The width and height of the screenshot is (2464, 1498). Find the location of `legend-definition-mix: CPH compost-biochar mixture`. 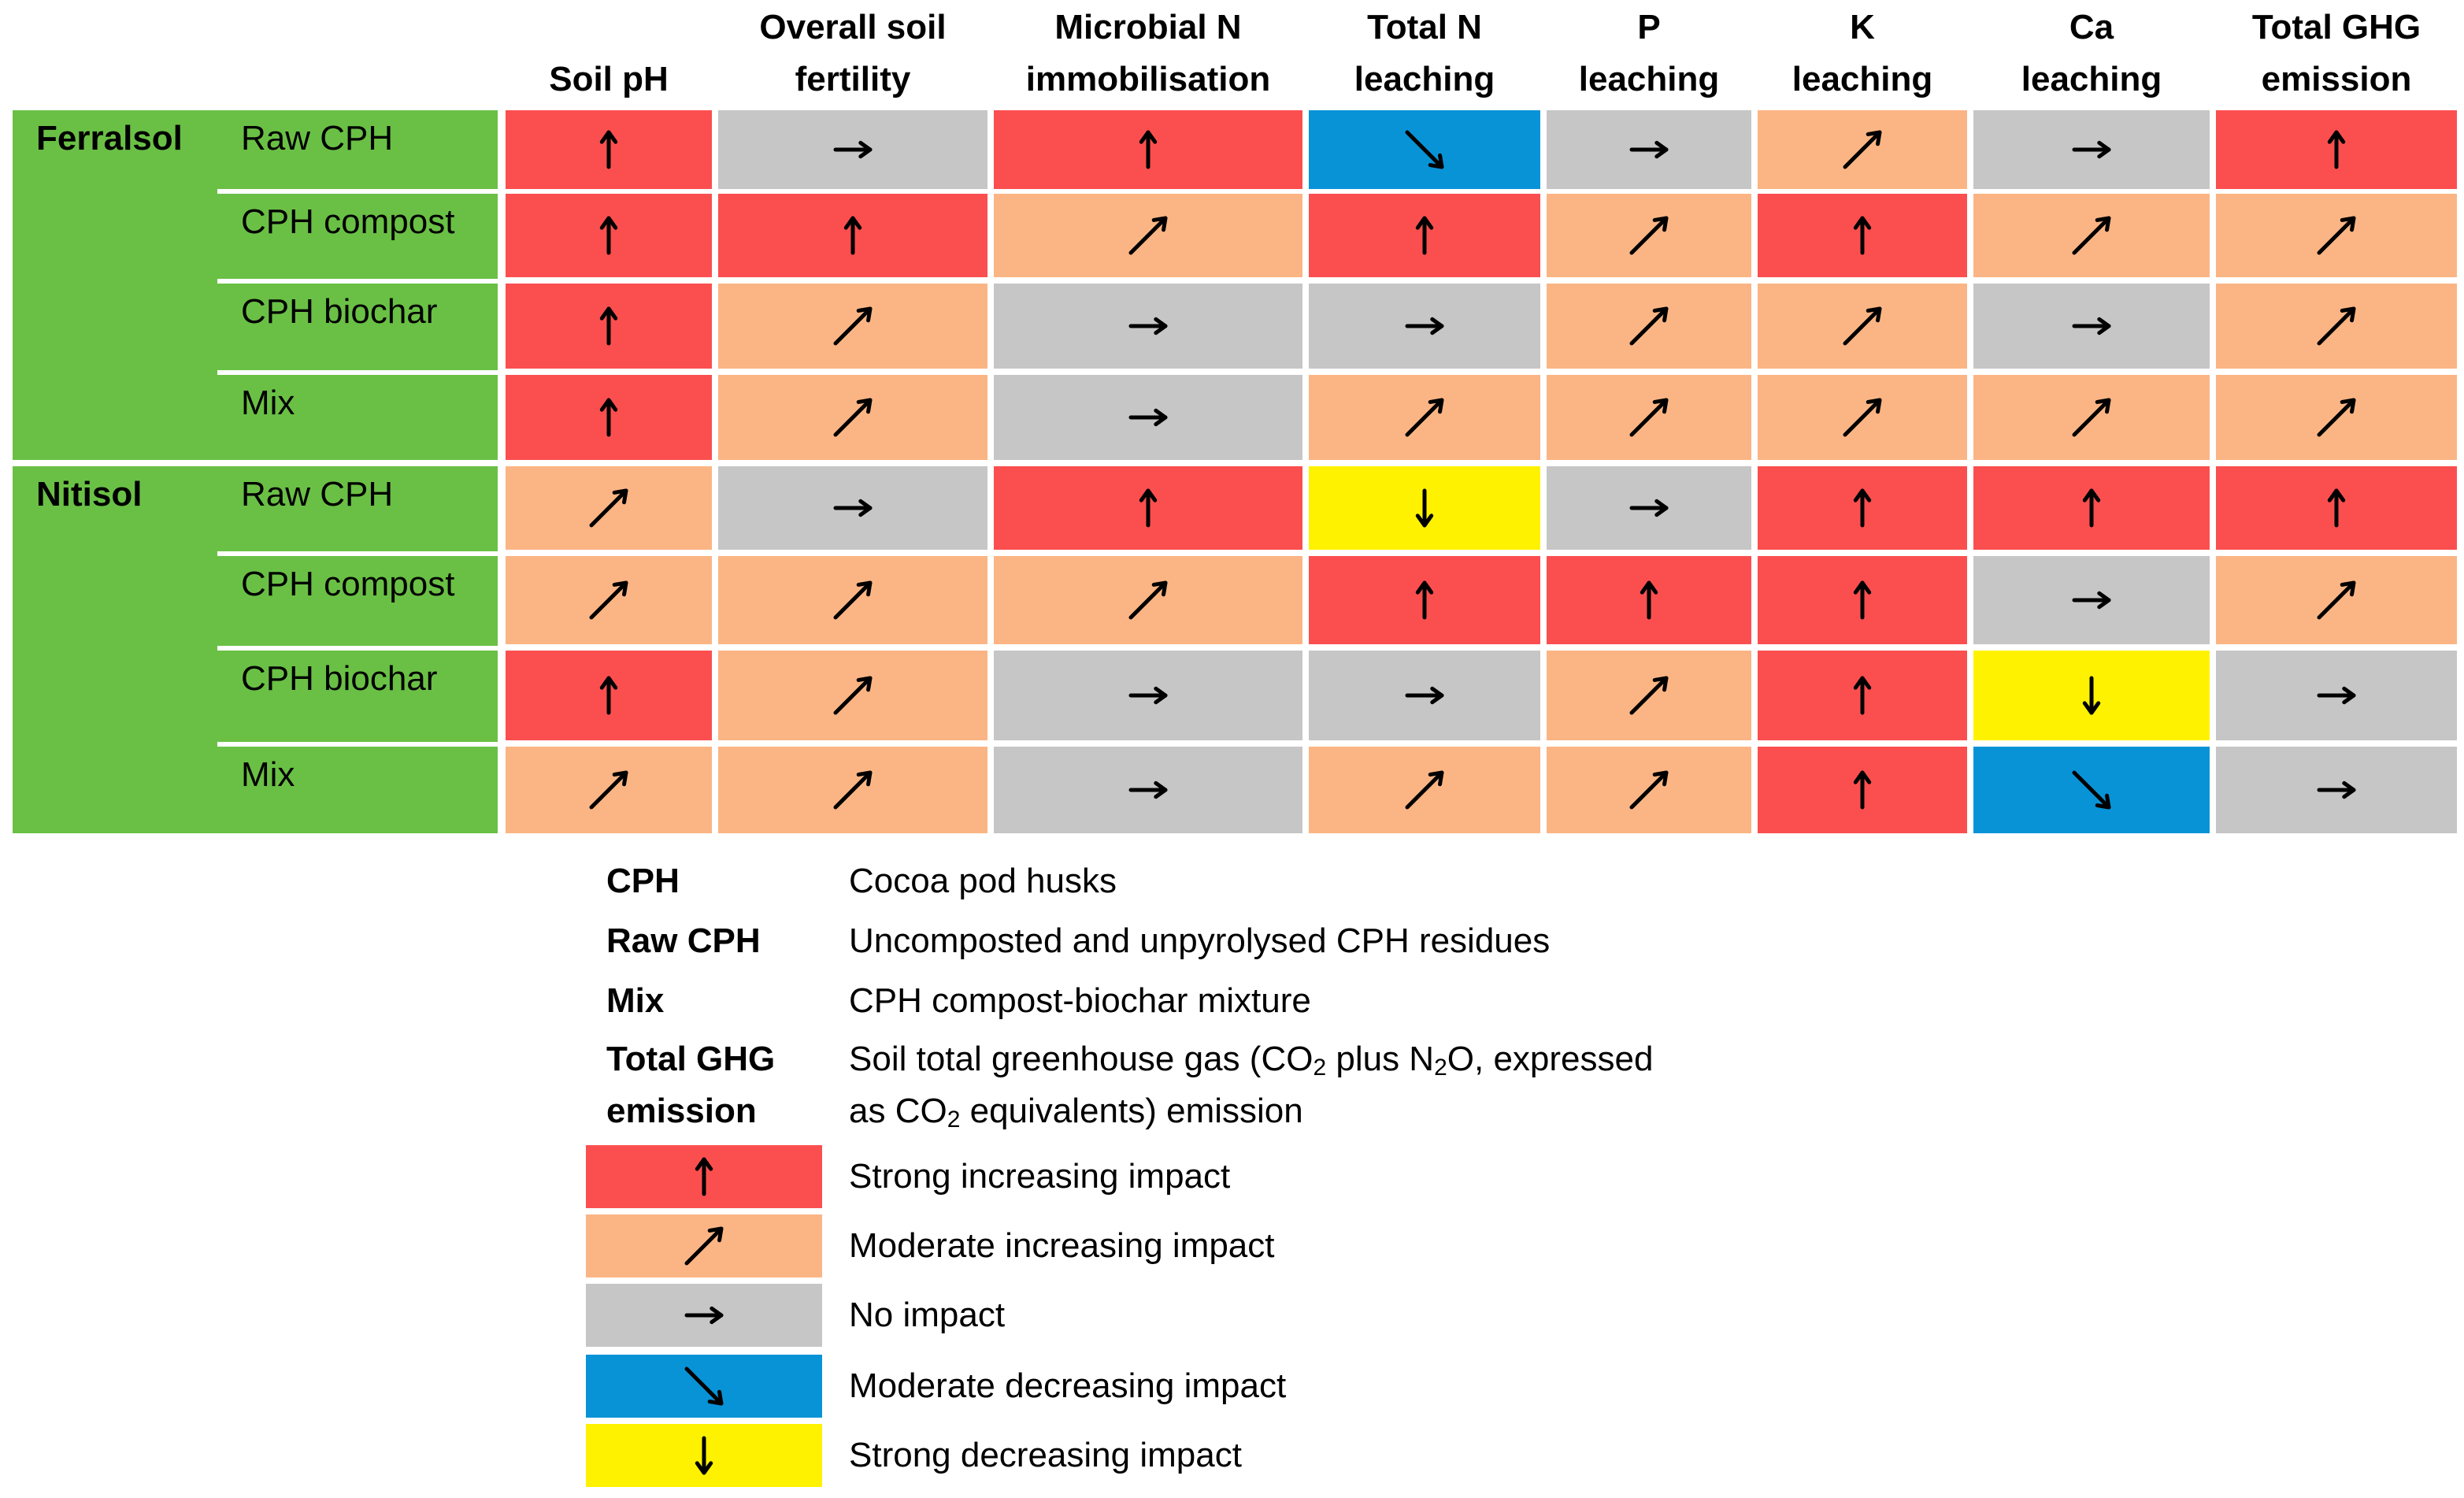

legend-definition-mix: CPH compost-biochar mixture is located at coordinates (1080, 1000).